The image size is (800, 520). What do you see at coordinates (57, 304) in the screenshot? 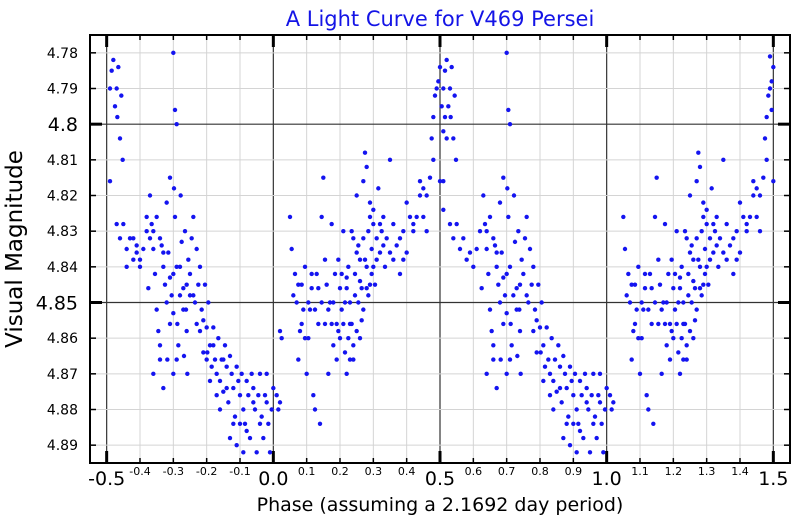
I see `y-tick-label: 4.85` at bounding box center [57, 304].